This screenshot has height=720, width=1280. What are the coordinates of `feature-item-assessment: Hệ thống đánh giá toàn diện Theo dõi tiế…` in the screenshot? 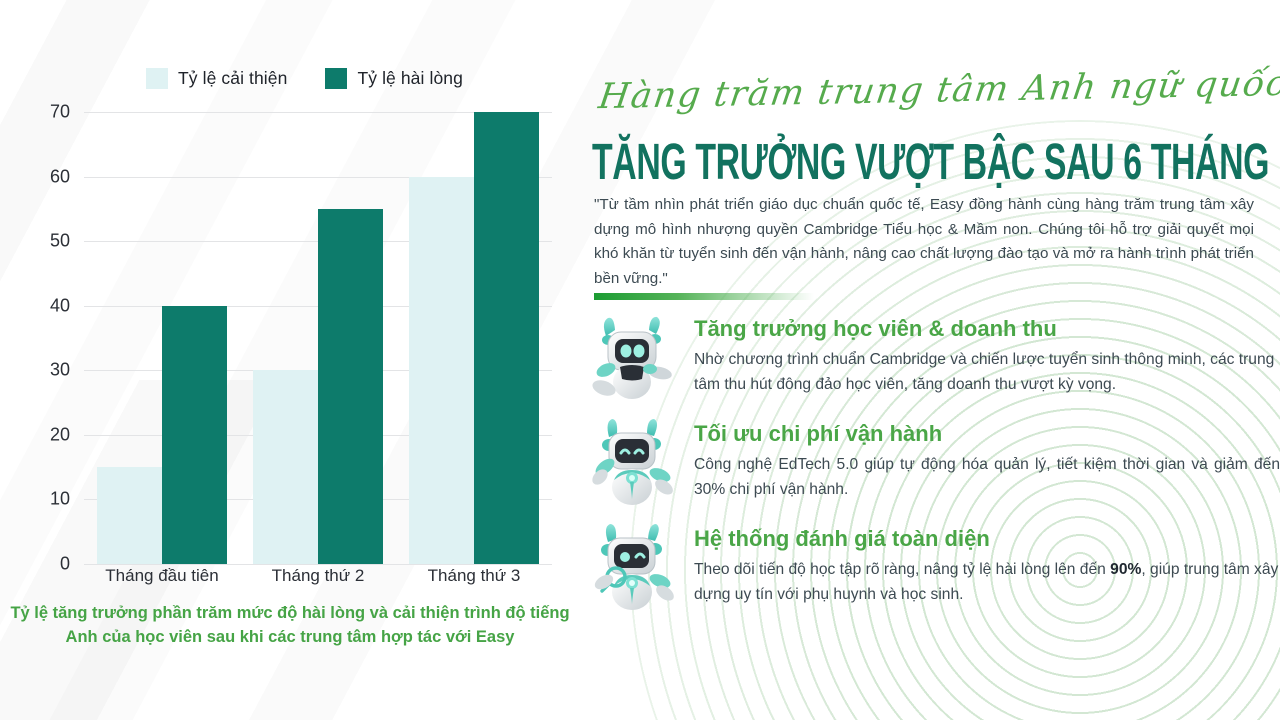 It's located at (932, 568).